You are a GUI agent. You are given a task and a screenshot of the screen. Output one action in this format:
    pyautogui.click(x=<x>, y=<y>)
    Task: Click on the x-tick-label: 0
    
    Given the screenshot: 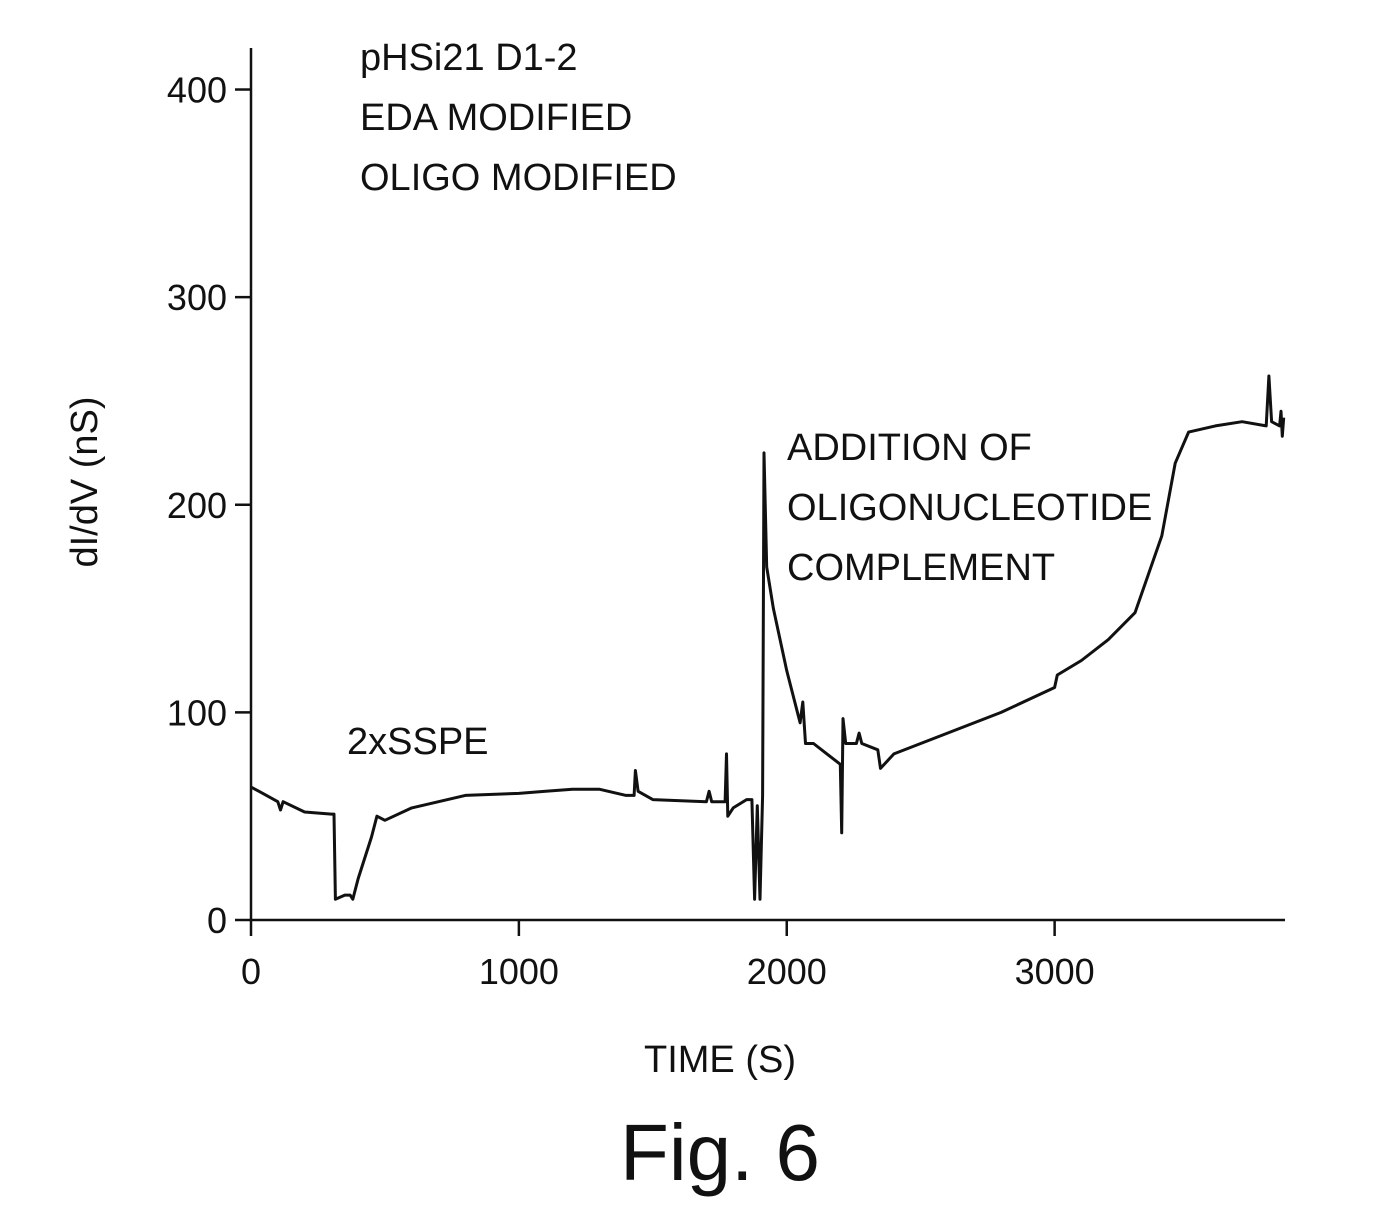 What is the action you would take?
    pyautogui.click(x=251, y=971)
    